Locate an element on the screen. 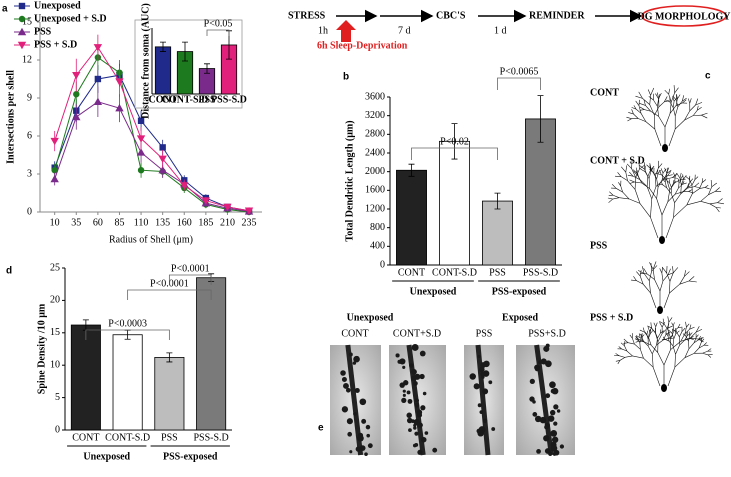  x-tick-label: 160 is located at coordinates (184, 222).